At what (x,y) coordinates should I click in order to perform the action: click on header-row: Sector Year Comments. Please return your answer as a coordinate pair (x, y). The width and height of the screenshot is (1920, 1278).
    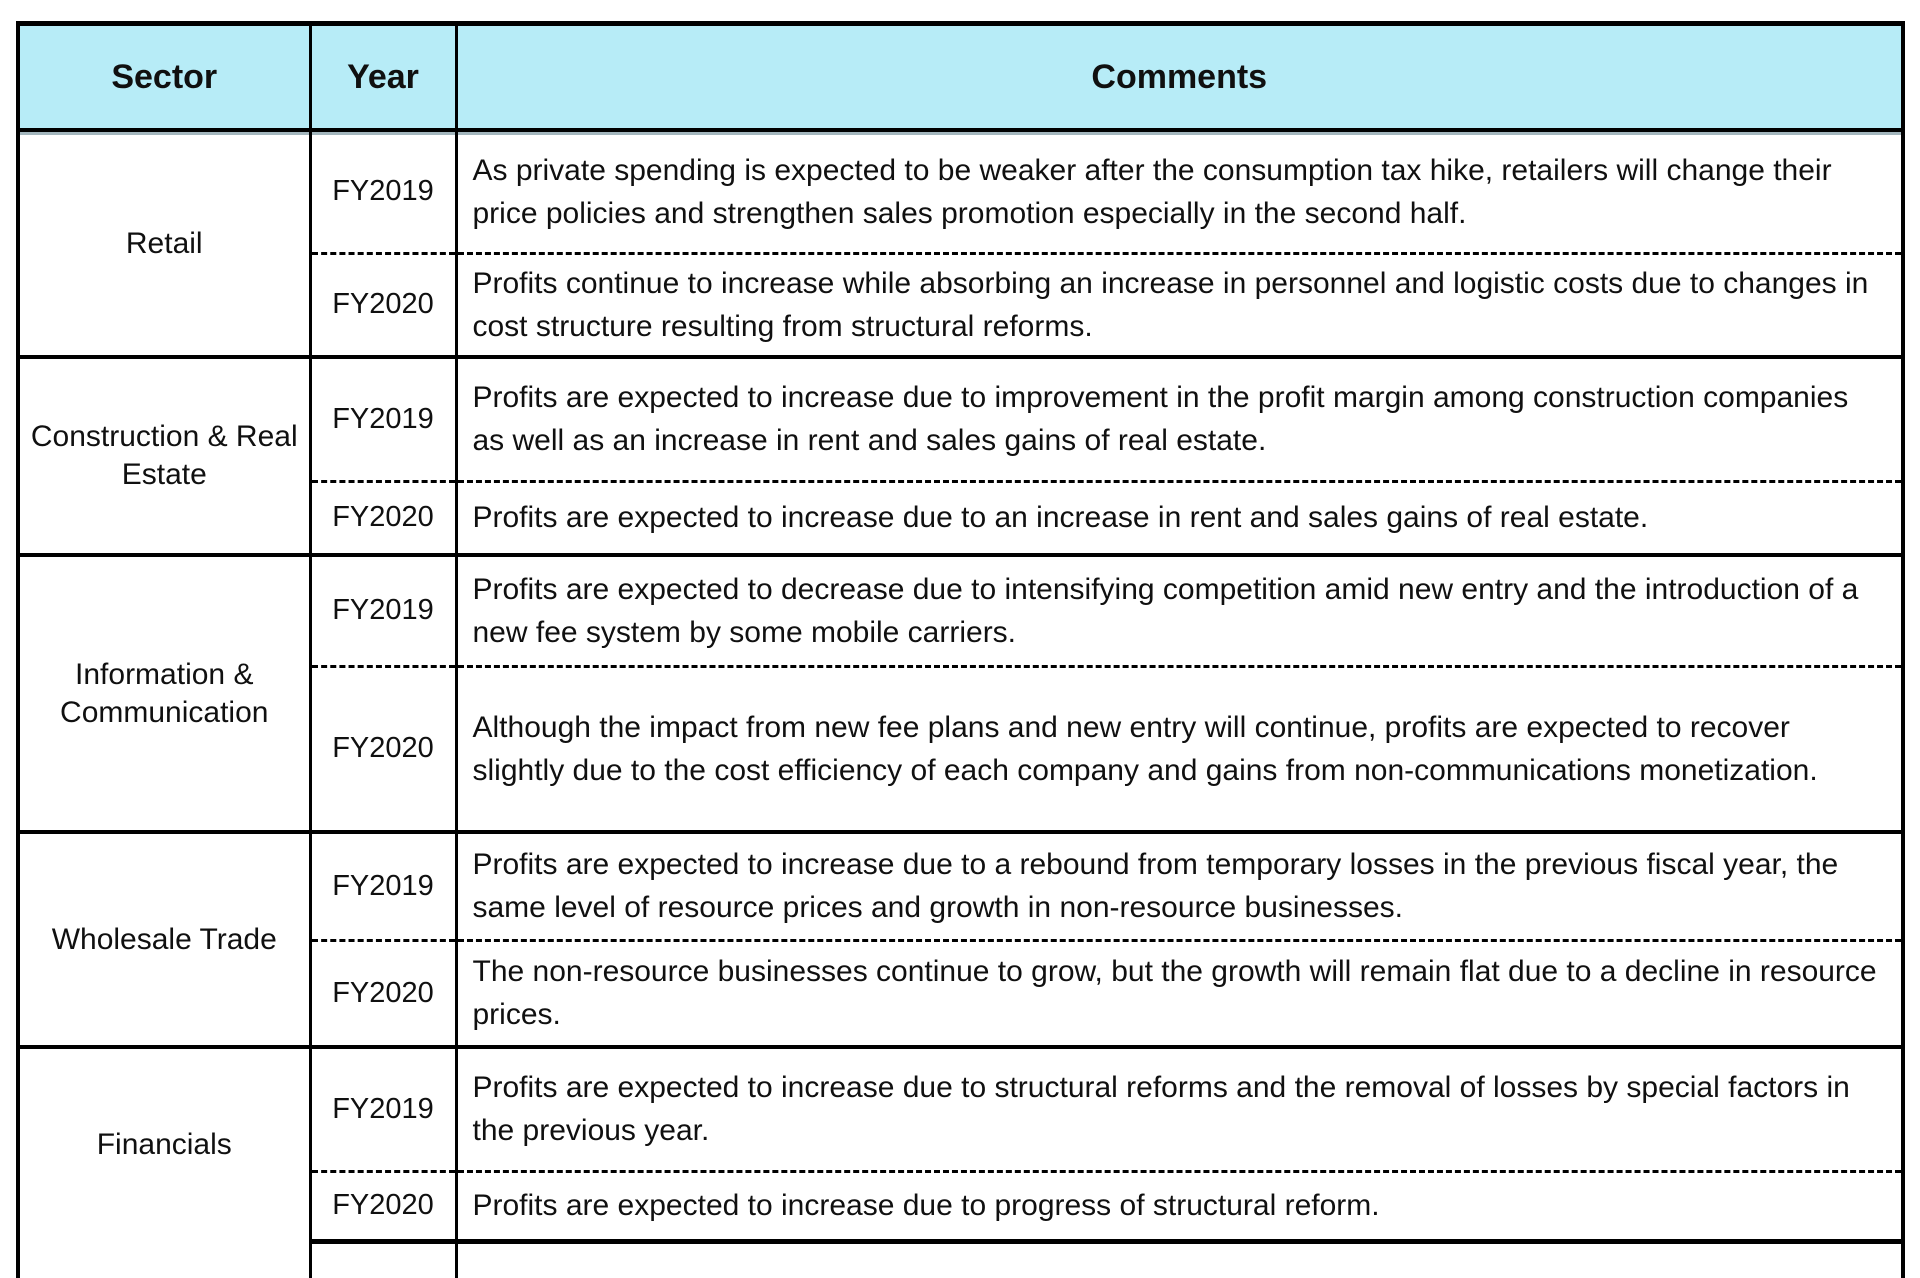
    Looking at the image, I should click on (960, 76).